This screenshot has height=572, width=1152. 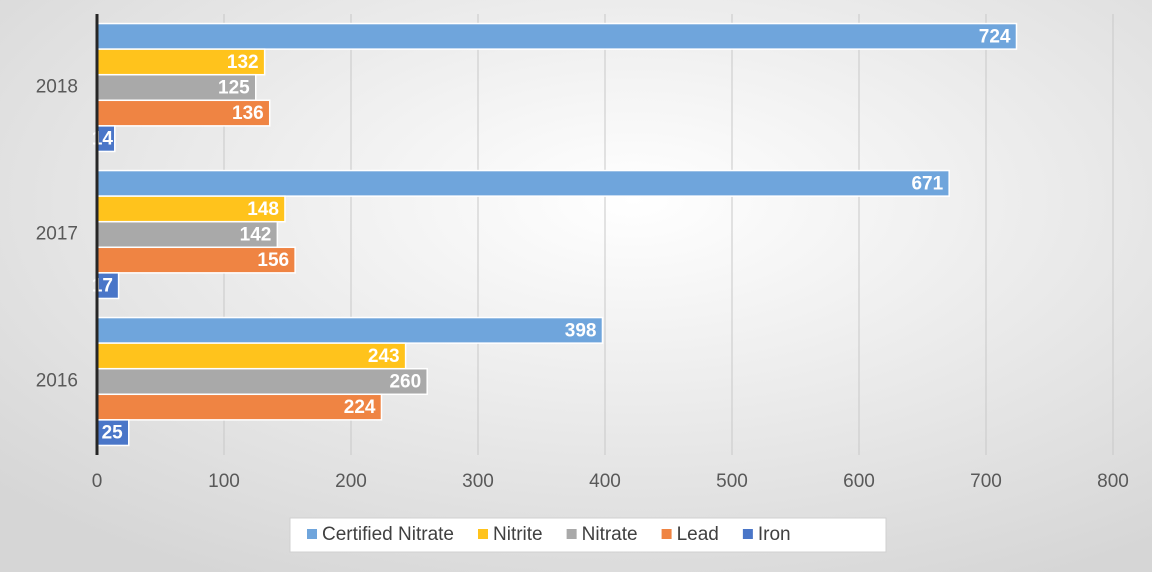 What do you see at coordinates (698, 534) in the screenshot?
I see `legend-label: Lead` at bounding box center [698, 534].